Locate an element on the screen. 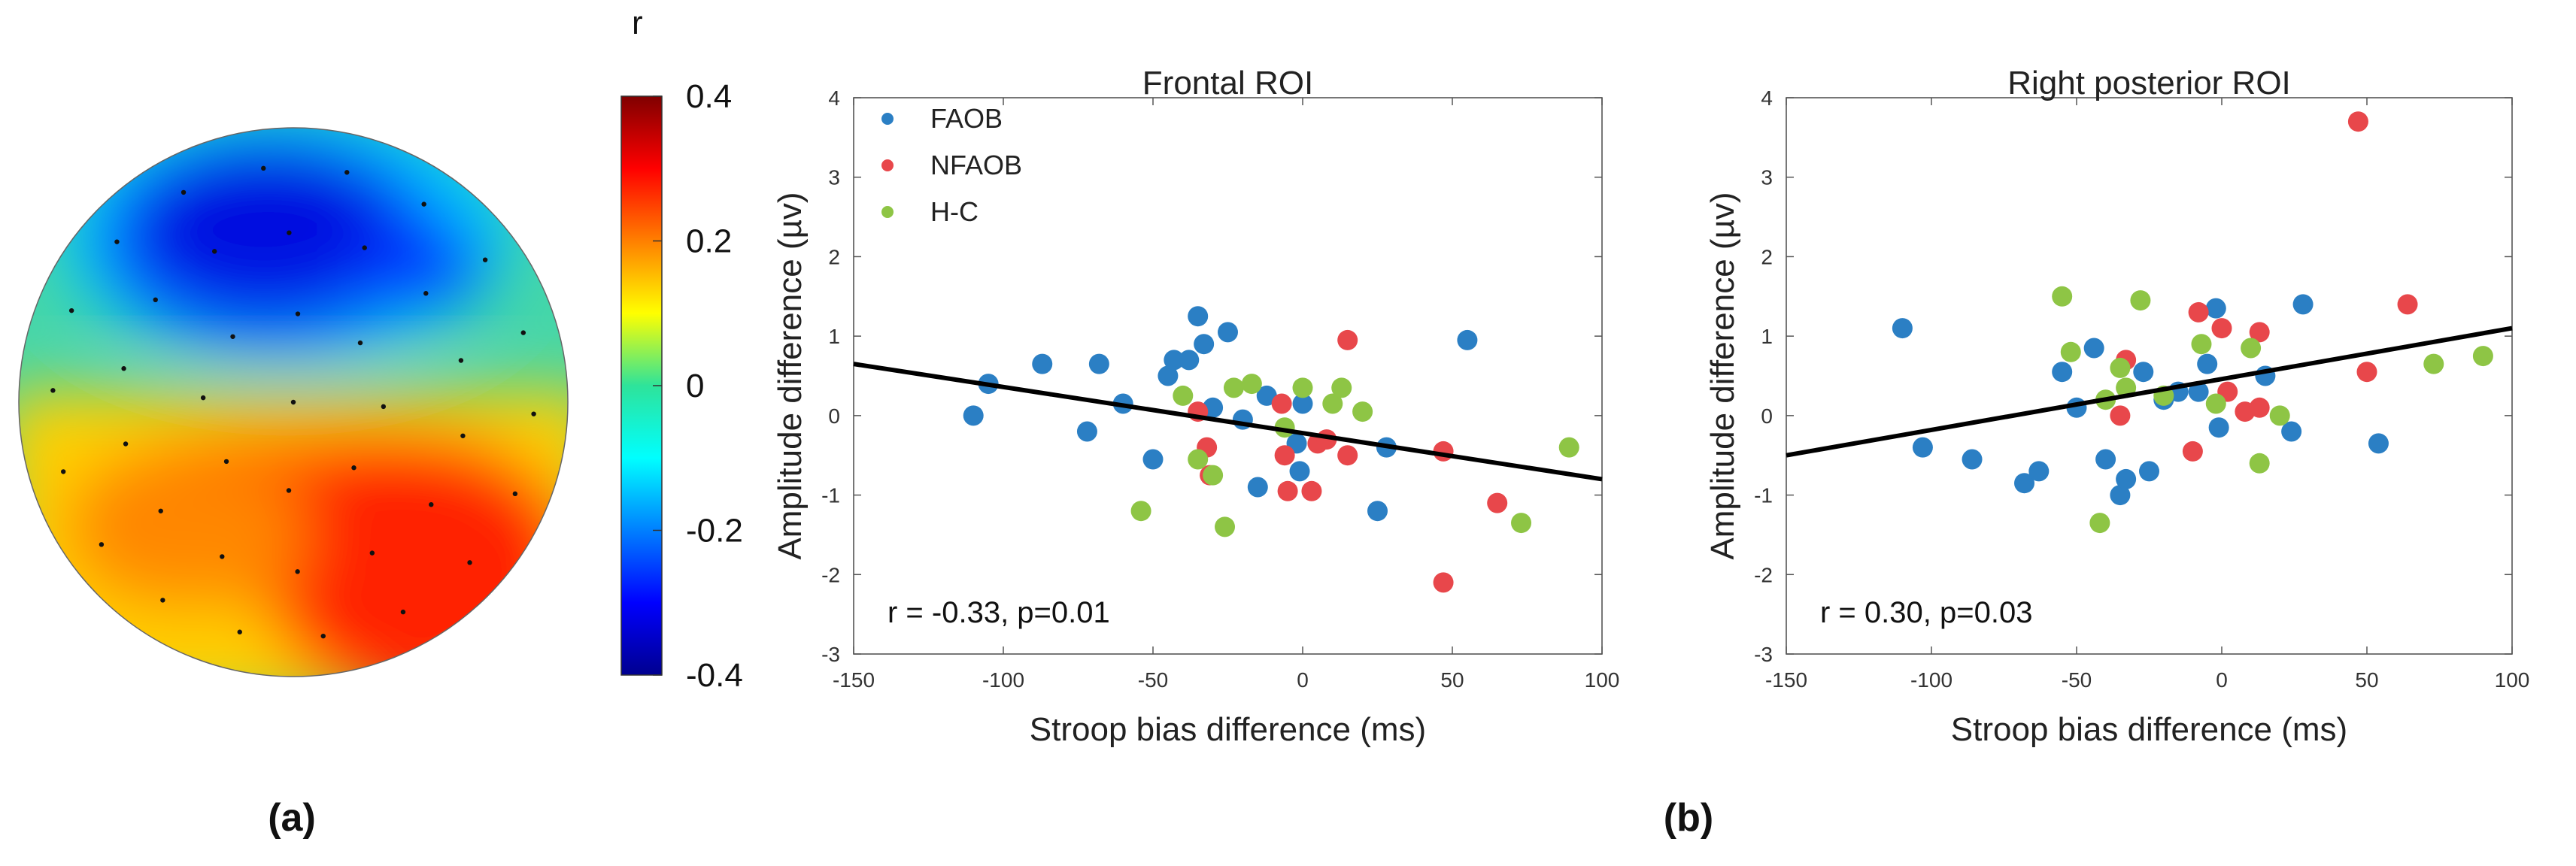  colorbar-tick-label: 0 is located at coordinates (695, 386).